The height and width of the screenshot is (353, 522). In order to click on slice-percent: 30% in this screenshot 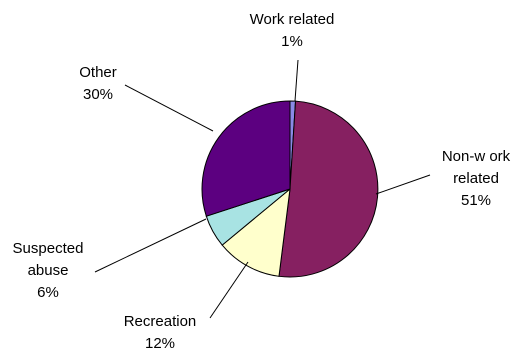, I will do `click(98, 94)`.